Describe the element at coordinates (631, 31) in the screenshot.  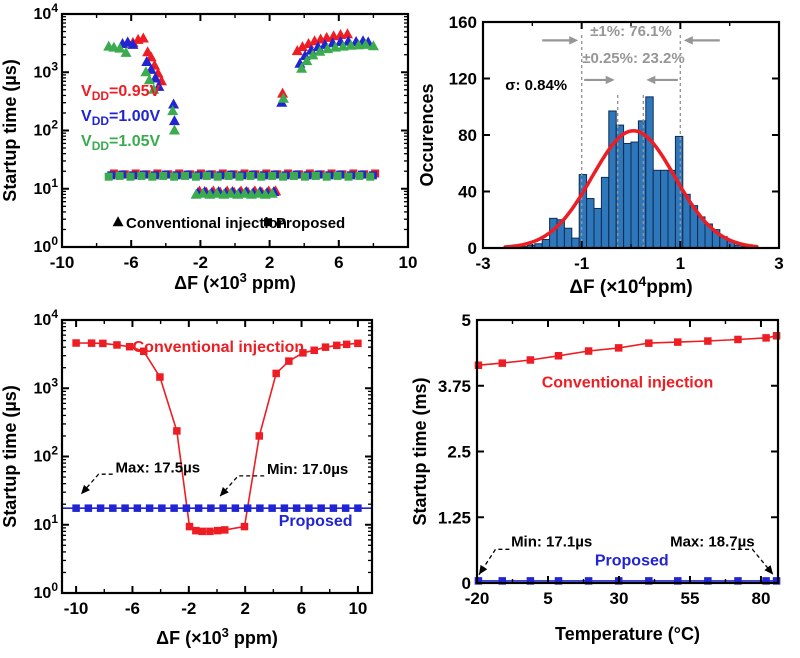
I see `svg-text: ±1%: 76.1%` at that location.